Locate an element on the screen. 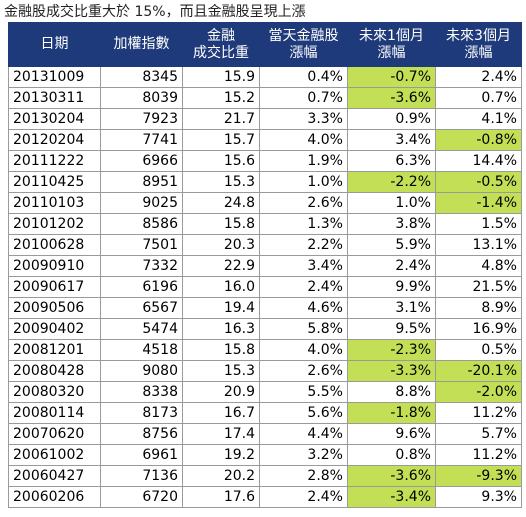  table-row: 20060427 7136 20.2 2.8% -3.6% -9.3% is located at coordinates (265, 476).